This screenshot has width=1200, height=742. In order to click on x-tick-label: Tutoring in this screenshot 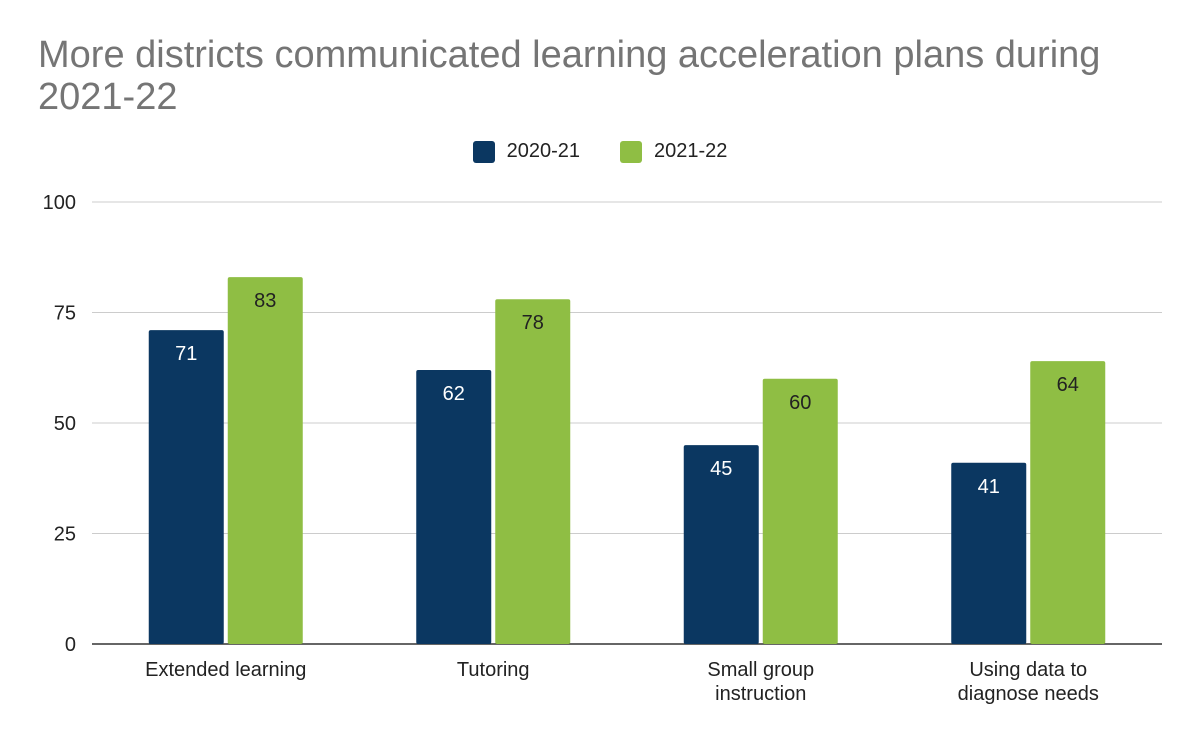, I will do `click(493, 670)`.